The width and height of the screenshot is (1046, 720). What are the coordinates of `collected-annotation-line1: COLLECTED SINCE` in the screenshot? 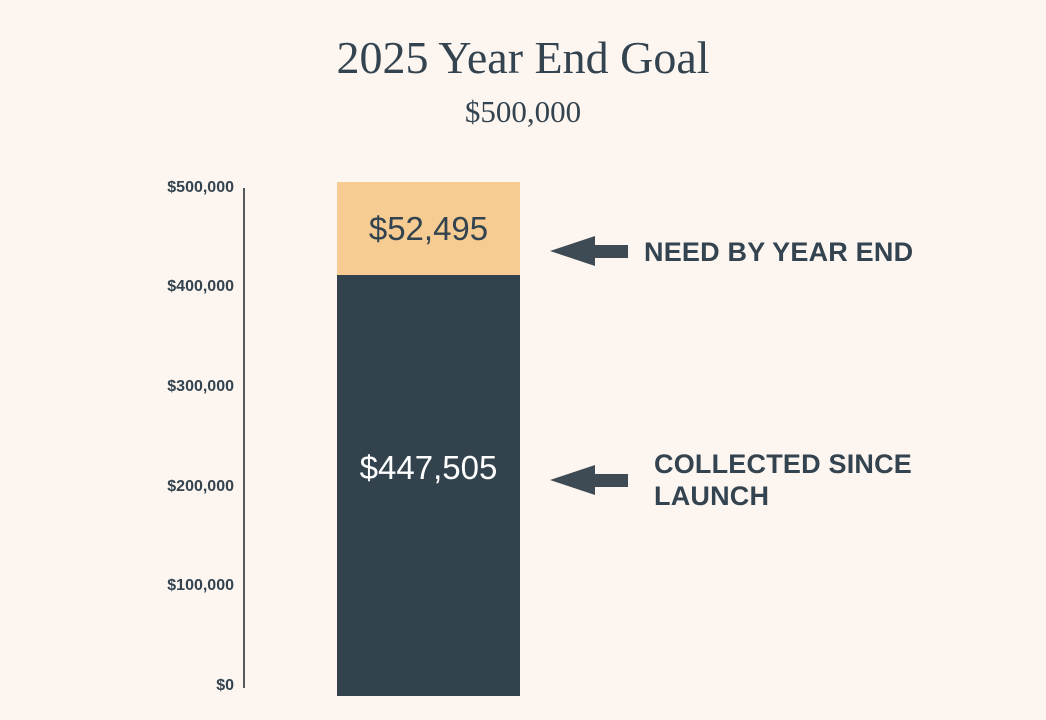 It's located at (783, 464).